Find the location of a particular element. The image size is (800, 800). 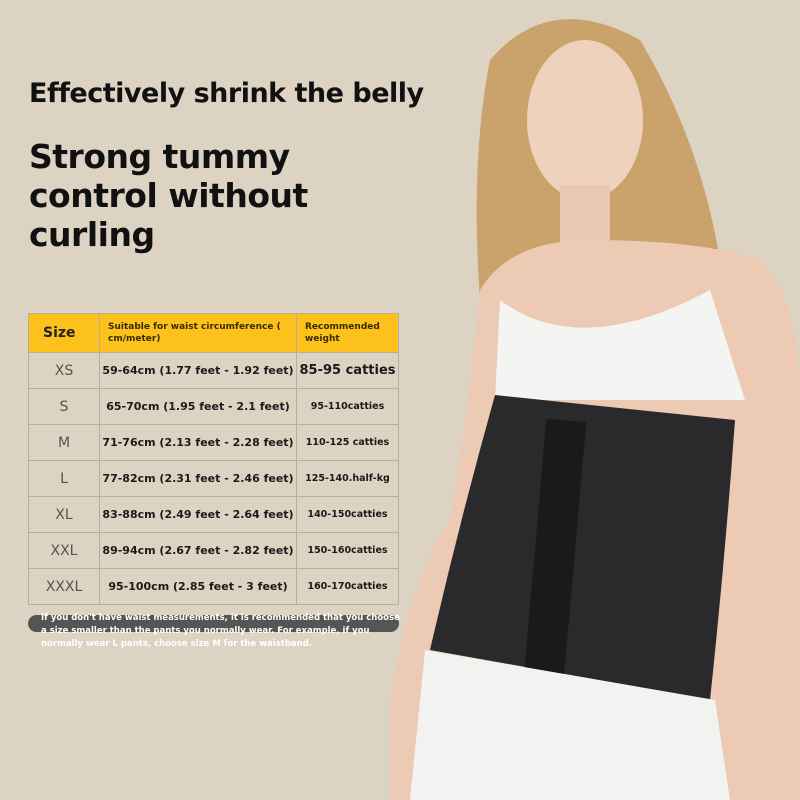

size-cell: XXL is located at coordinates (64, 550).